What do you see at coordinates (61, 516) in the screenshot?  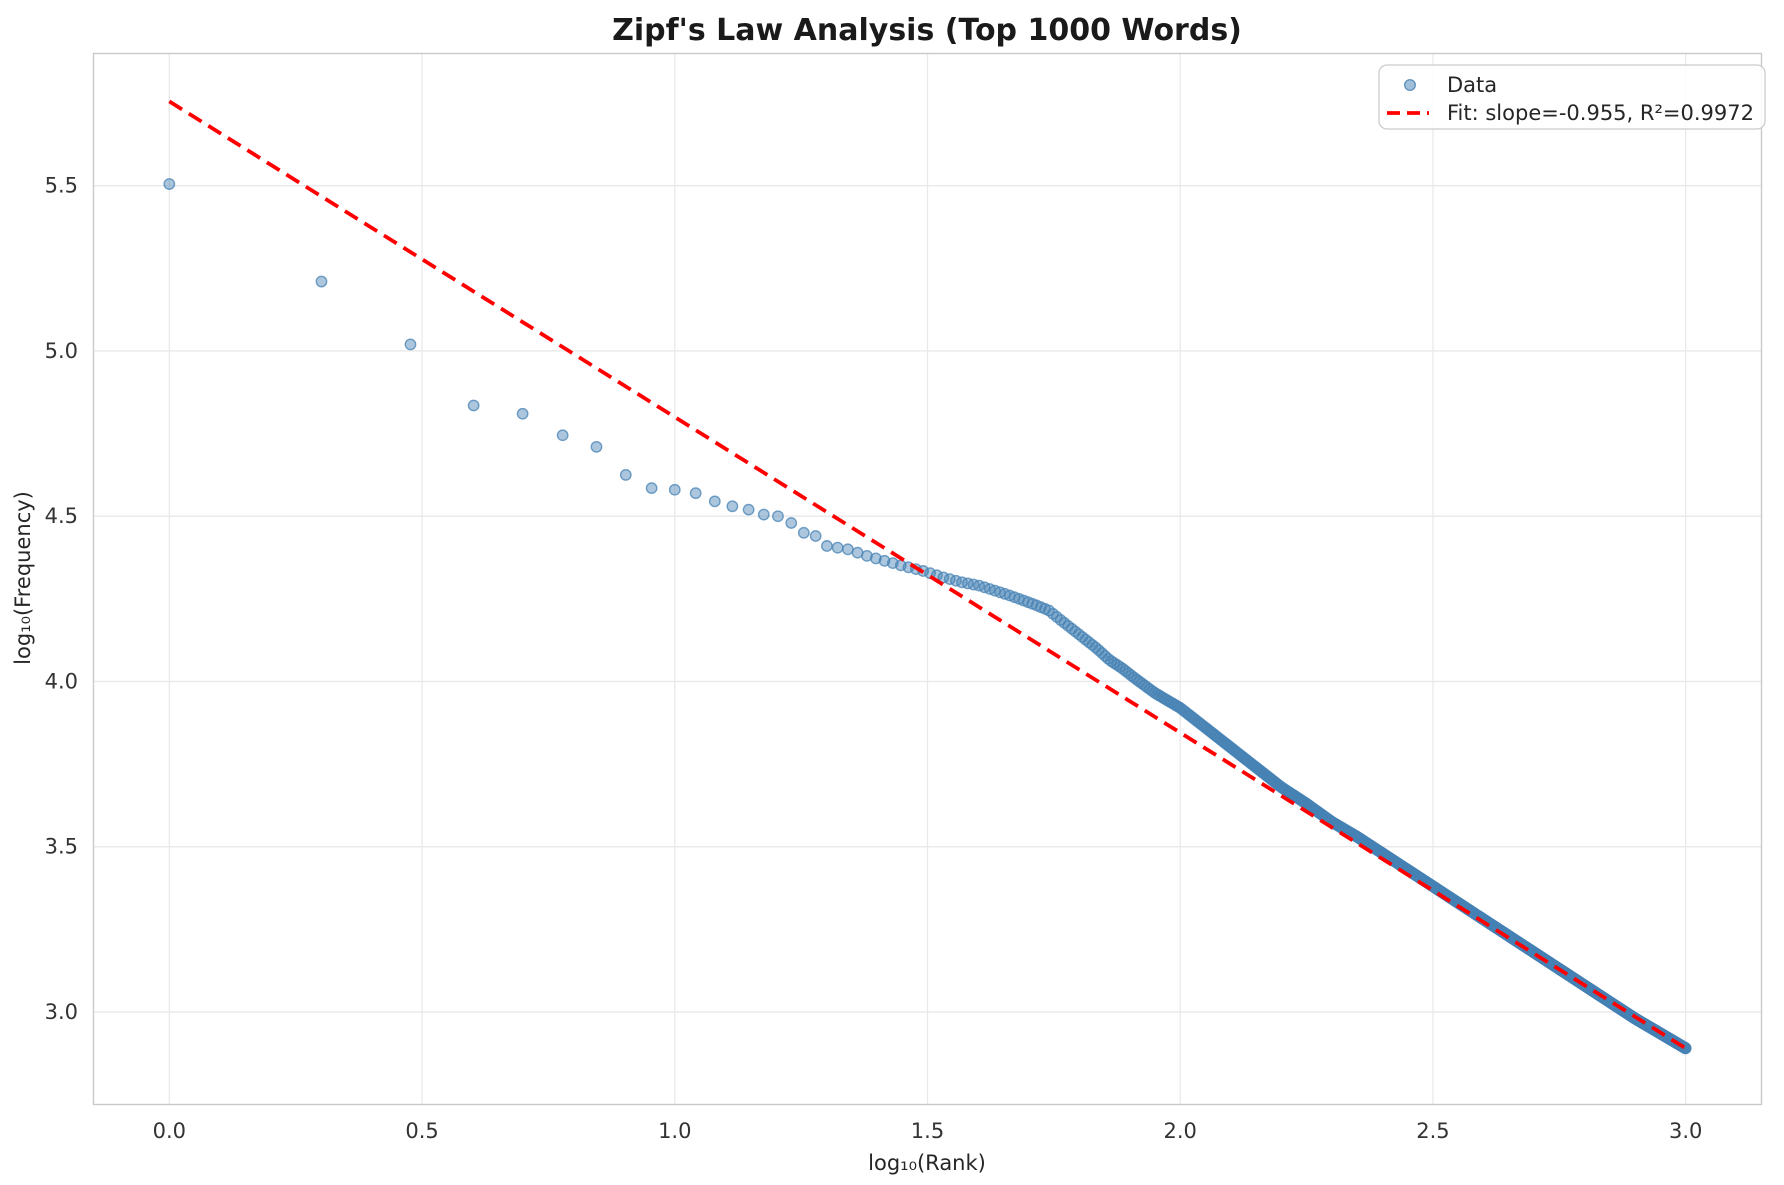 I see `y-tick-label: 4.5` at bounding box center [61, 516].